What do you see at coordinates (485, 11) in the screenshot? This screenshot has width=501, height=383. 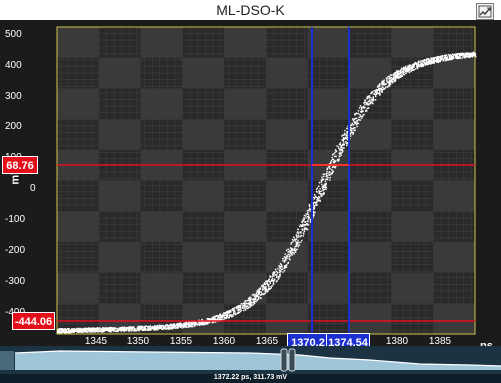 I see `export-button` at bounding box center [485, 11].